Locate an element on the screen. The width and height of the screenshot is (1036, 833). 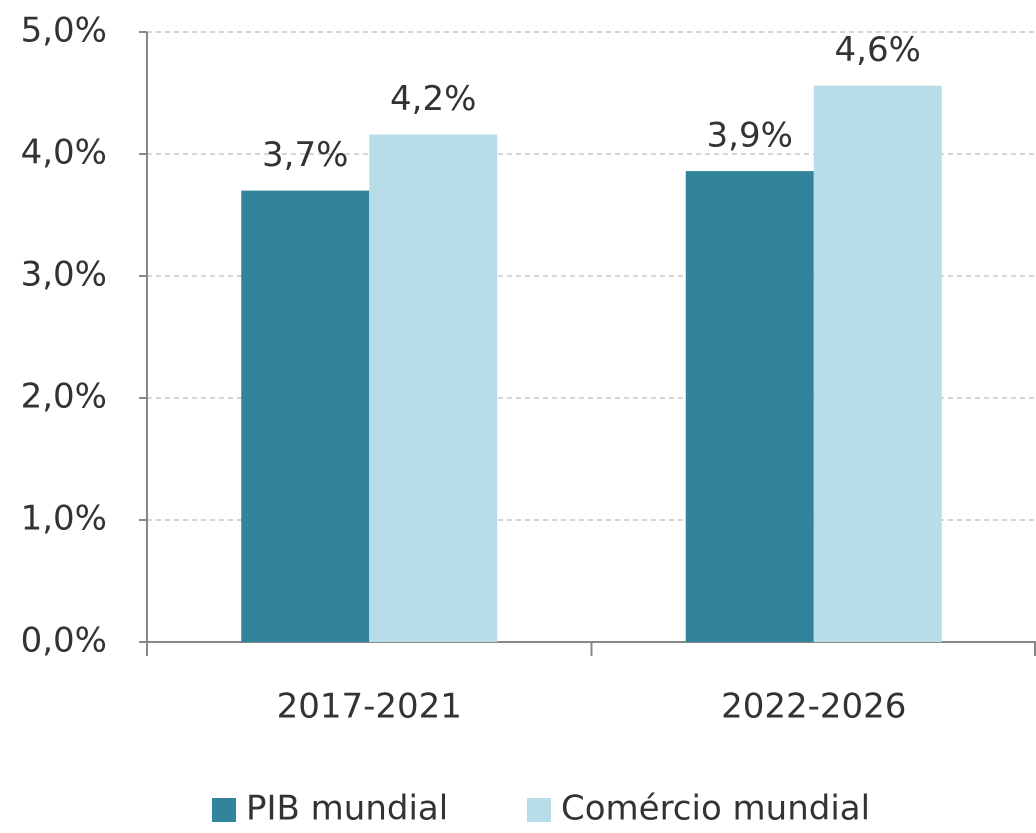
value-label: 3,9% is located at coordinates (750, 136).